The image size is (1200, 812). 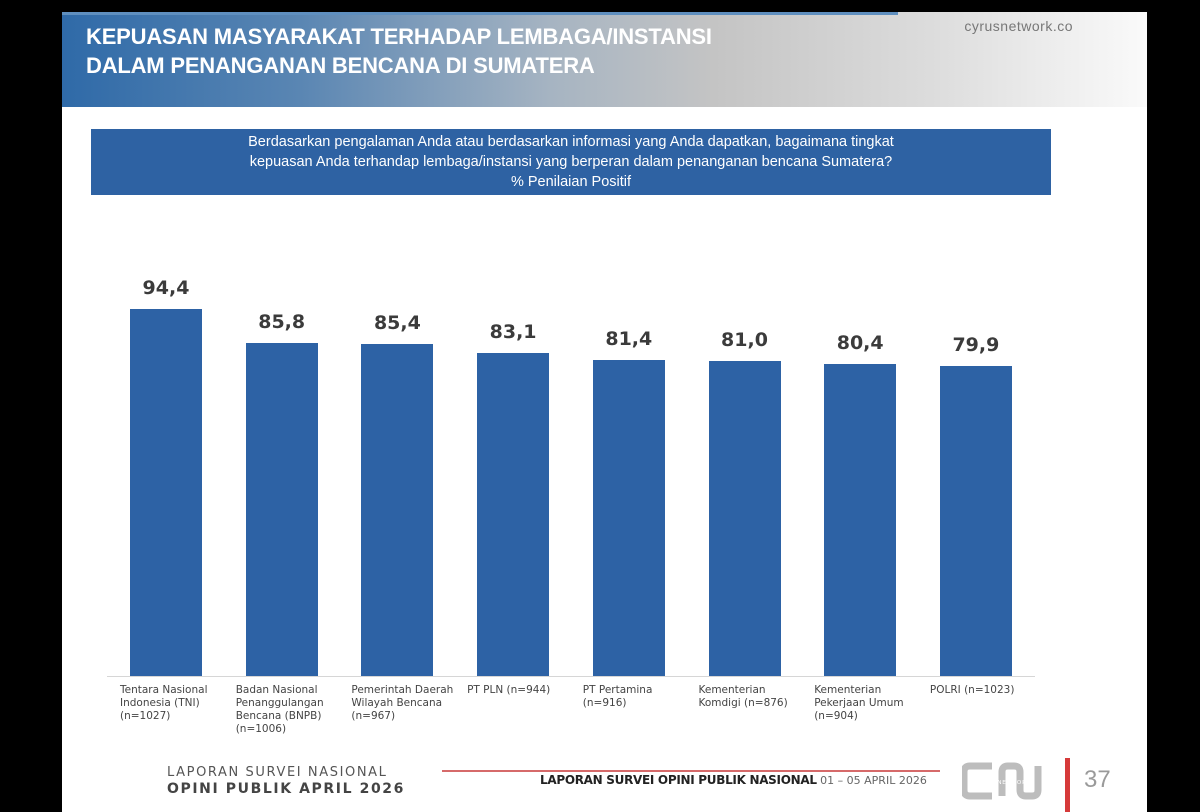 What do you see at coordinates (871, 780) in the screenshot?
I see `footer-survey-date: 01 – 05 APRIL 2026` at bounding box center [871, 780].